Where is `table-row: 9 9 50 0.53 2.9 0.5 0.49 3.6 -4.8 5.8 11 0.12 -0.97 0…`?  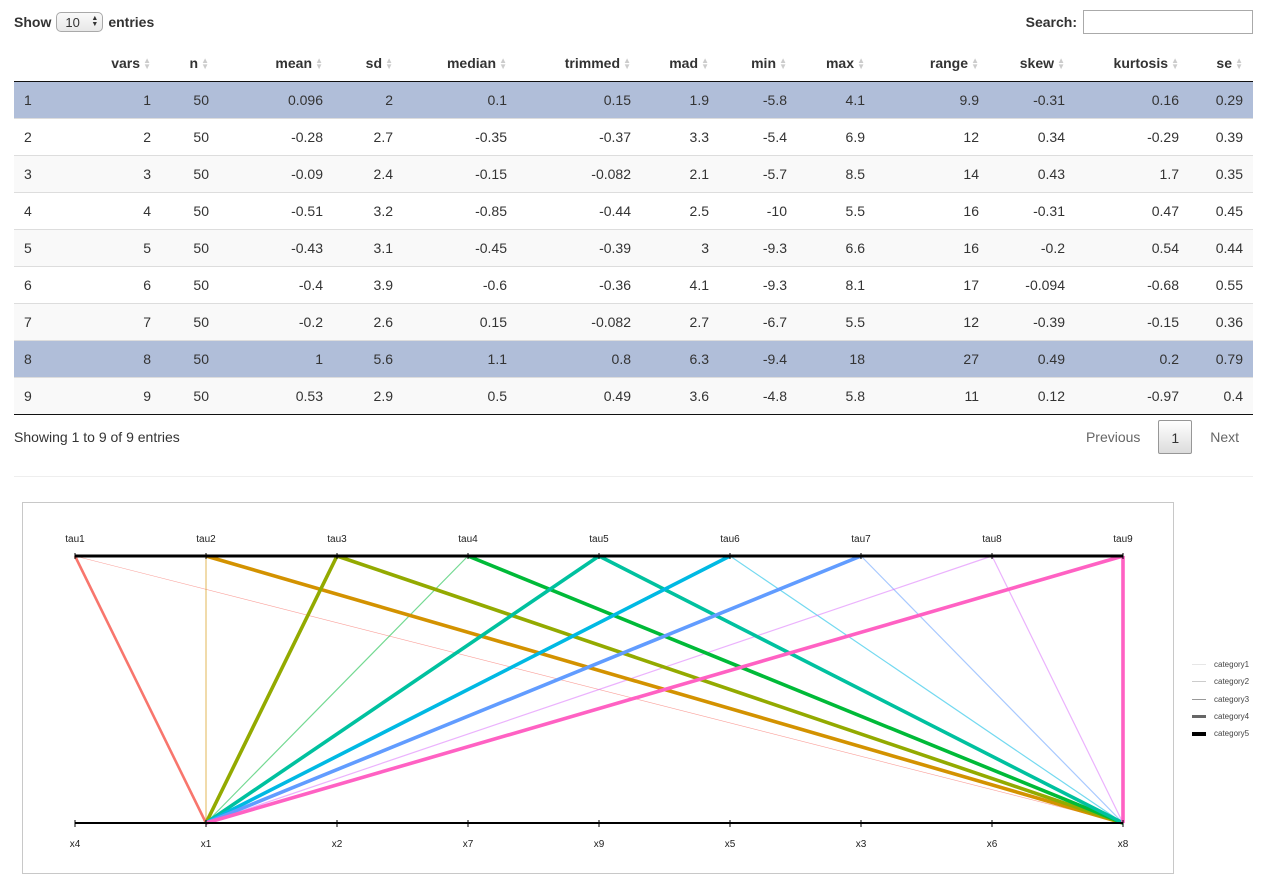
table-row: 9 9 50 0.53 2.9 0.5 0.49 3.6 -4.8 5.8 11 0.12 -0.97 0… is located at coordinates (633, 396).